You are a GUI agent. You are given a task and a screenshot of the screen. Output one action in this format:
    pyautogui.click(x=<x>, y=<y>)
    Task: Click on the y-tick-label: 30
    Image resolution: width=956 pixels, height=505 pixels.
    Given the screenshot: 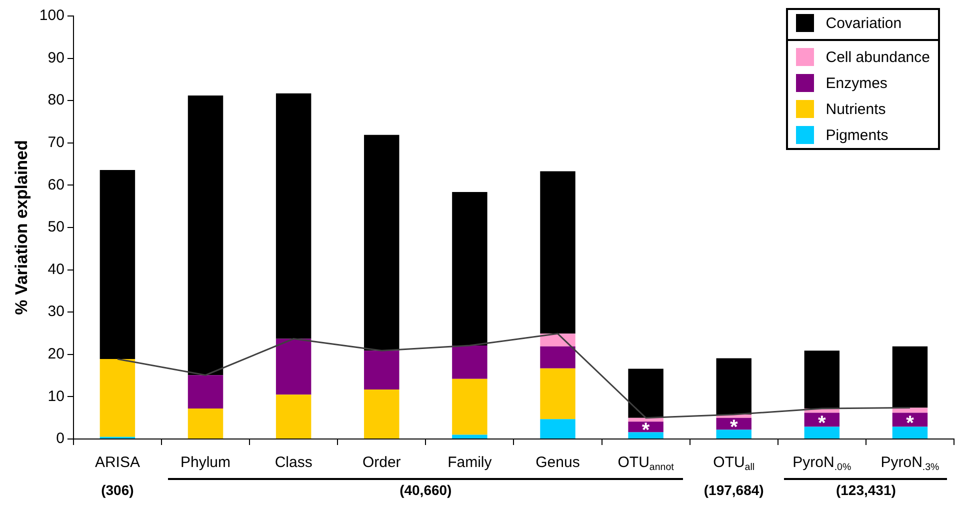 What is the action you would take?
    pyautogui.click(x=56, y=311)
    